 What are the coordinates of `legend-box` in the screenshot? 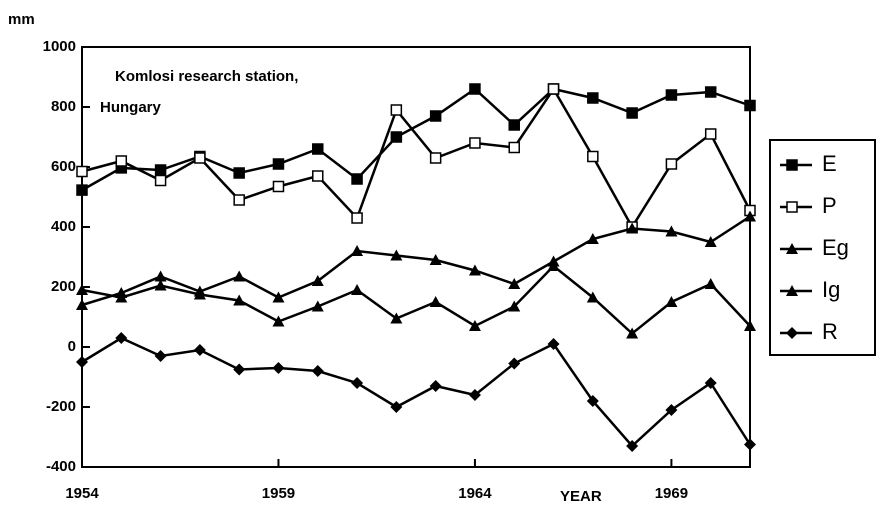 It's located at (822, 247).